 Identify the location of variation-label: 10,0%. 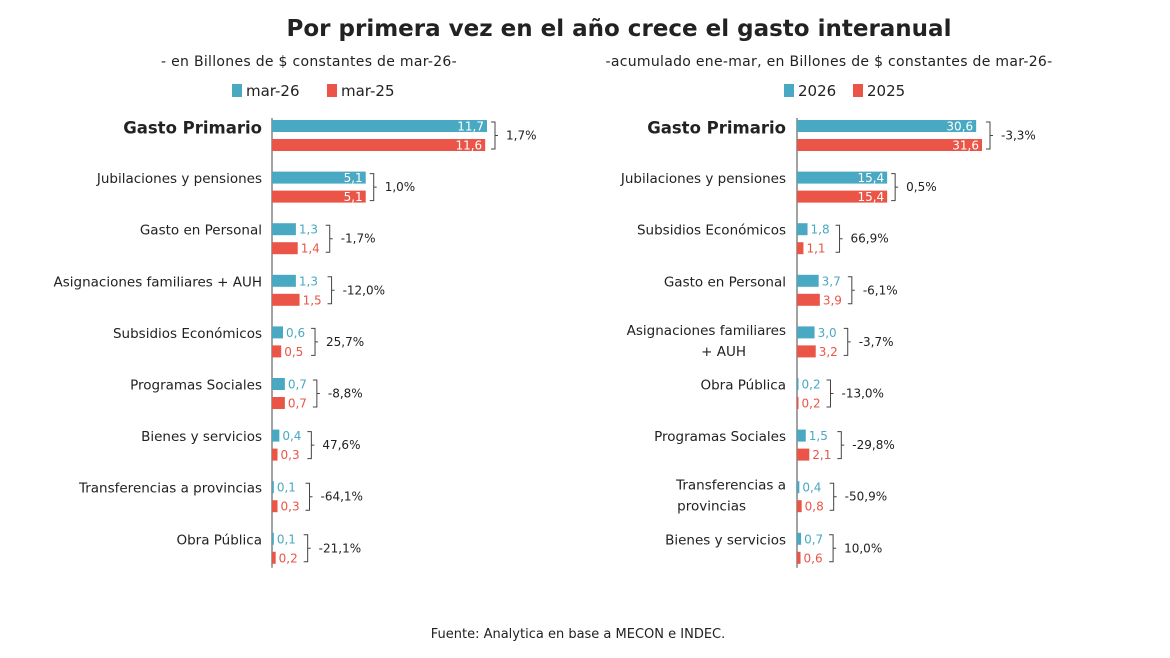
(863, 548).